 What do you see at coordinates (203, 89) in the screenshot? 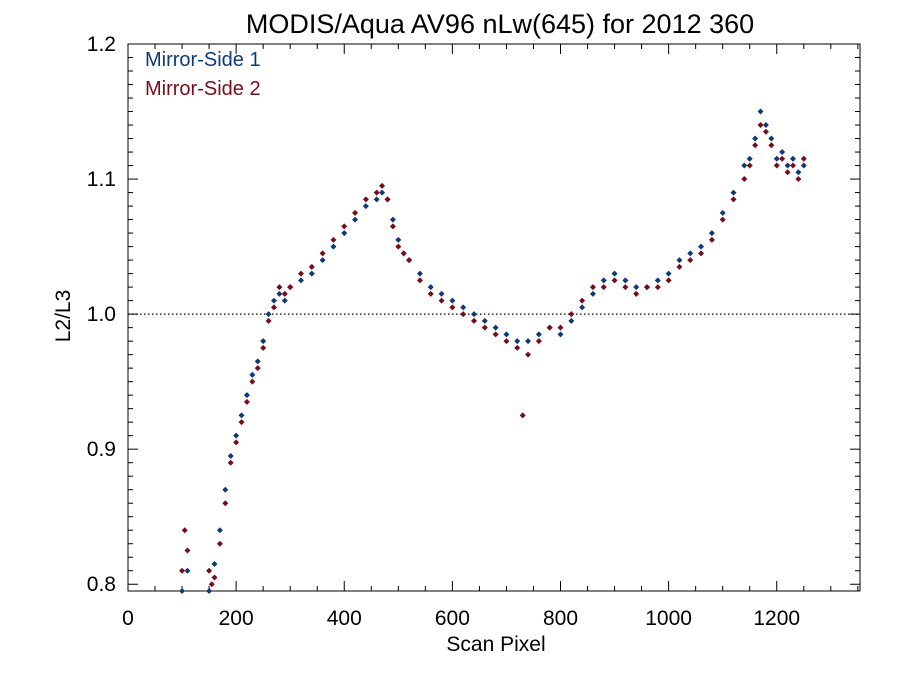
I see `legend-entry-2: Mirror-Side 2` at bounding box center [203, 89].